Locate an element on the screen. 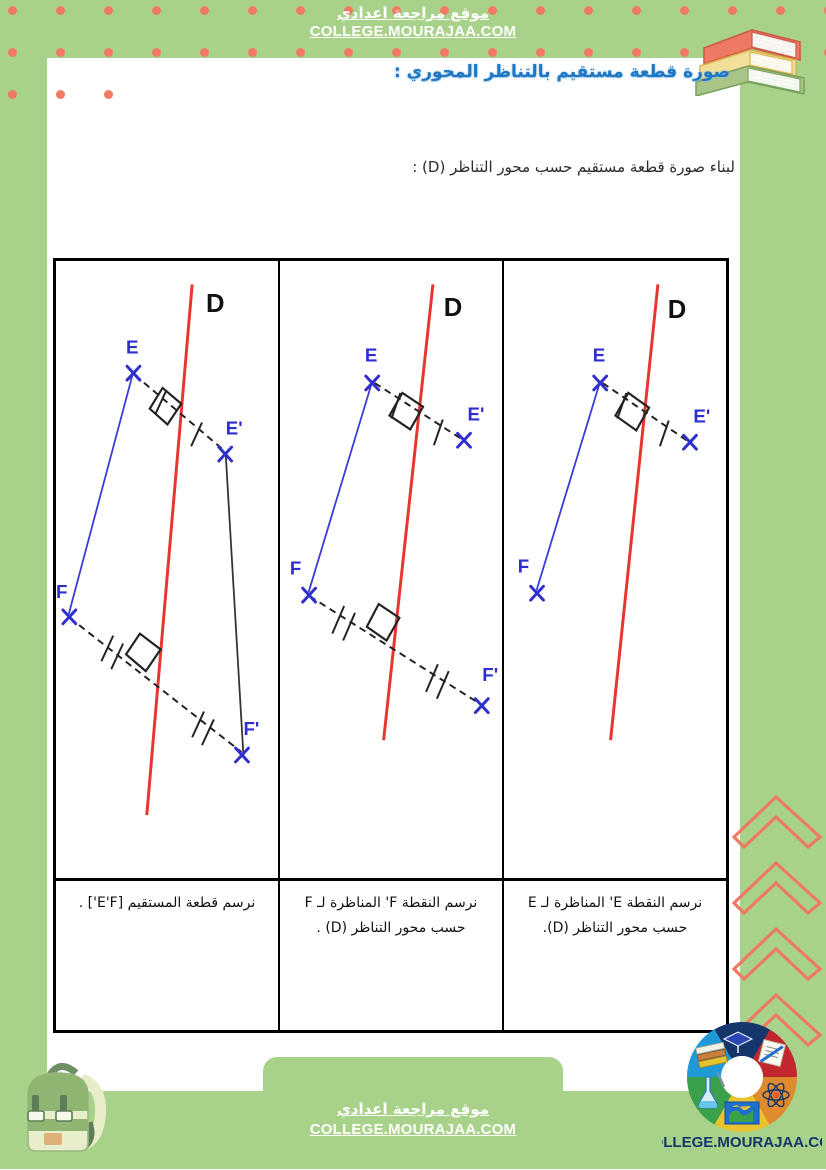  page-title: صورة قطعة مستقيم بالتناظر المحوري : is located at coordinates (561, 72).